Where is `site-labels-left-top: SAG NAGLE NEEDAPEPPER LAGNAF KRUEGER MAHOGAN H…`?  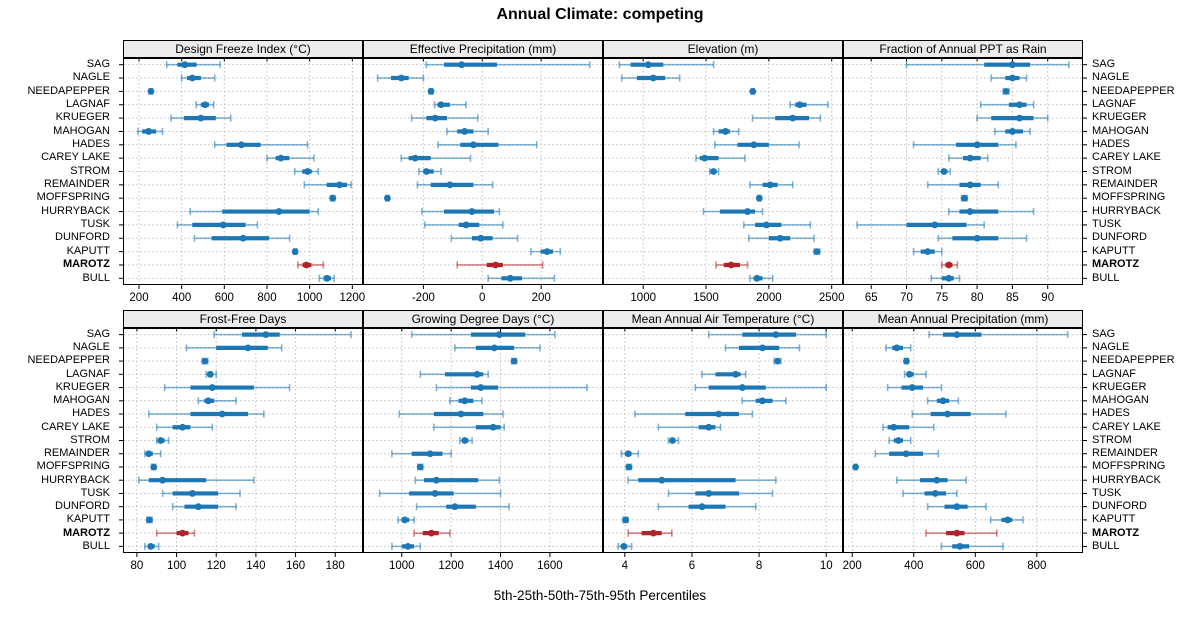
site-labels-left-top: SAG NAGLE NEEDAPEPPER LAGNAF KRUEGER MAHOGAN H… is located at coordinates (59, 171).